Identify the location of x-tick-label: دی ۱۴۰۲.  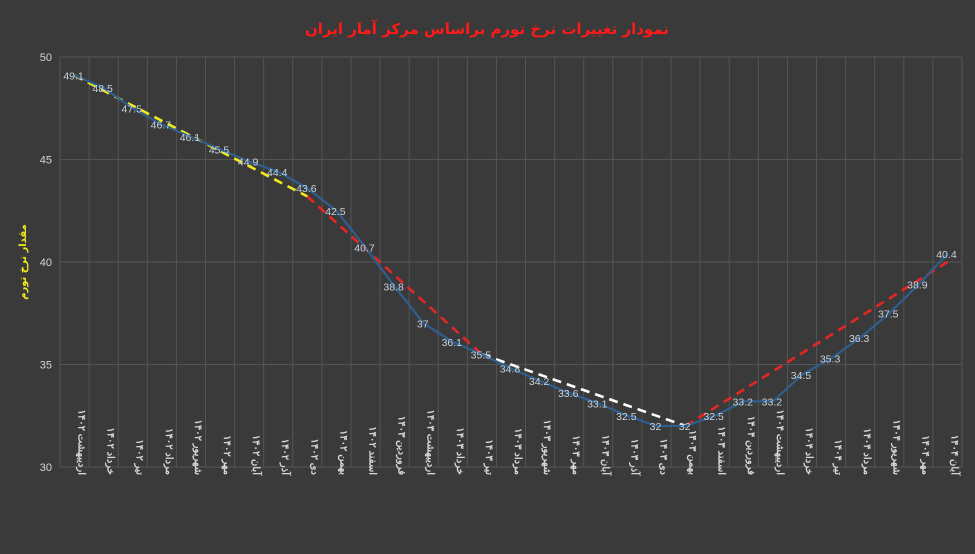
(313, 456).